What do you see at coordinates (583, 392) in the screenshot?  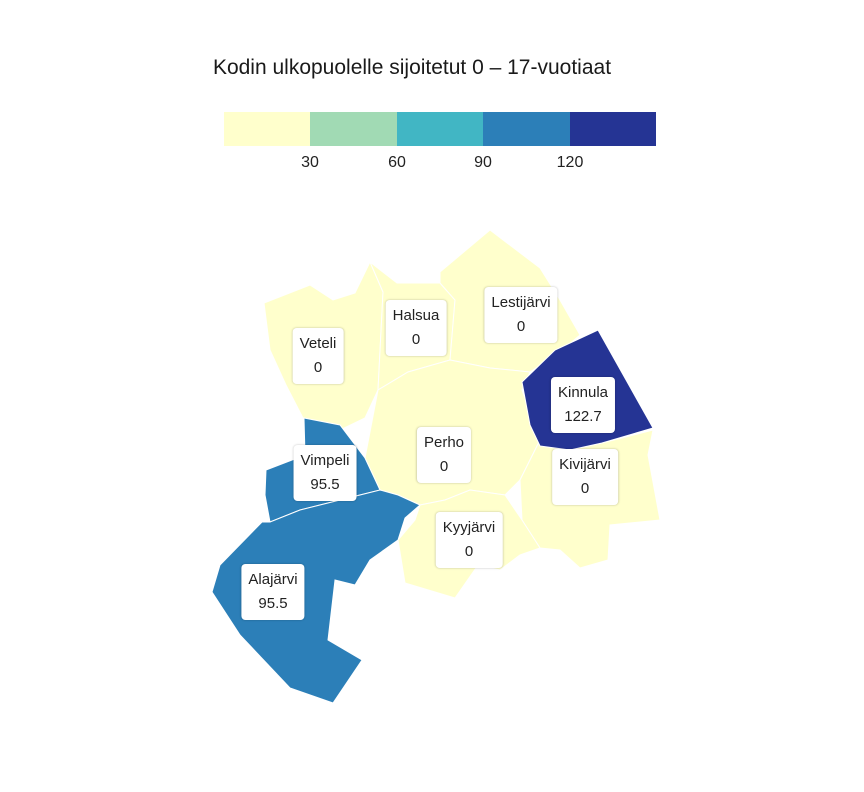 I see `region-name: Kinnula` at bounding box center [583, 392].